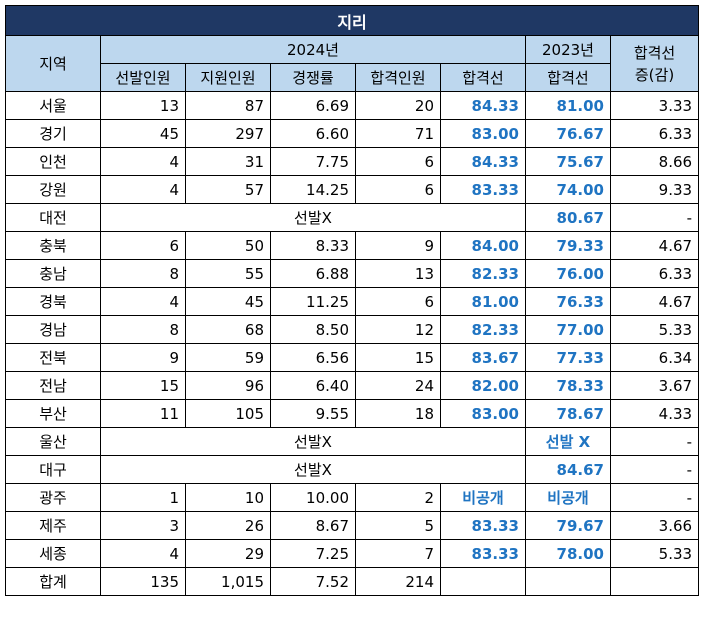 This screenshot has width=703, height=639. Describe the element at coordinates (568, 217) in the screenshot. I see `cut-2023-cell: 80.67` at that location.